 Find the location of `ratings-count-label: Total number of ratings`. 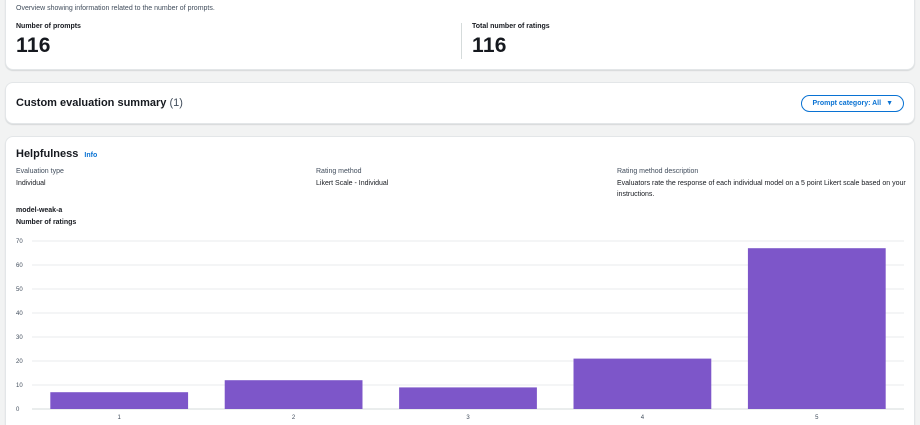

ratings-count-label: Total number of ratings is located at coordinates (511, 26).